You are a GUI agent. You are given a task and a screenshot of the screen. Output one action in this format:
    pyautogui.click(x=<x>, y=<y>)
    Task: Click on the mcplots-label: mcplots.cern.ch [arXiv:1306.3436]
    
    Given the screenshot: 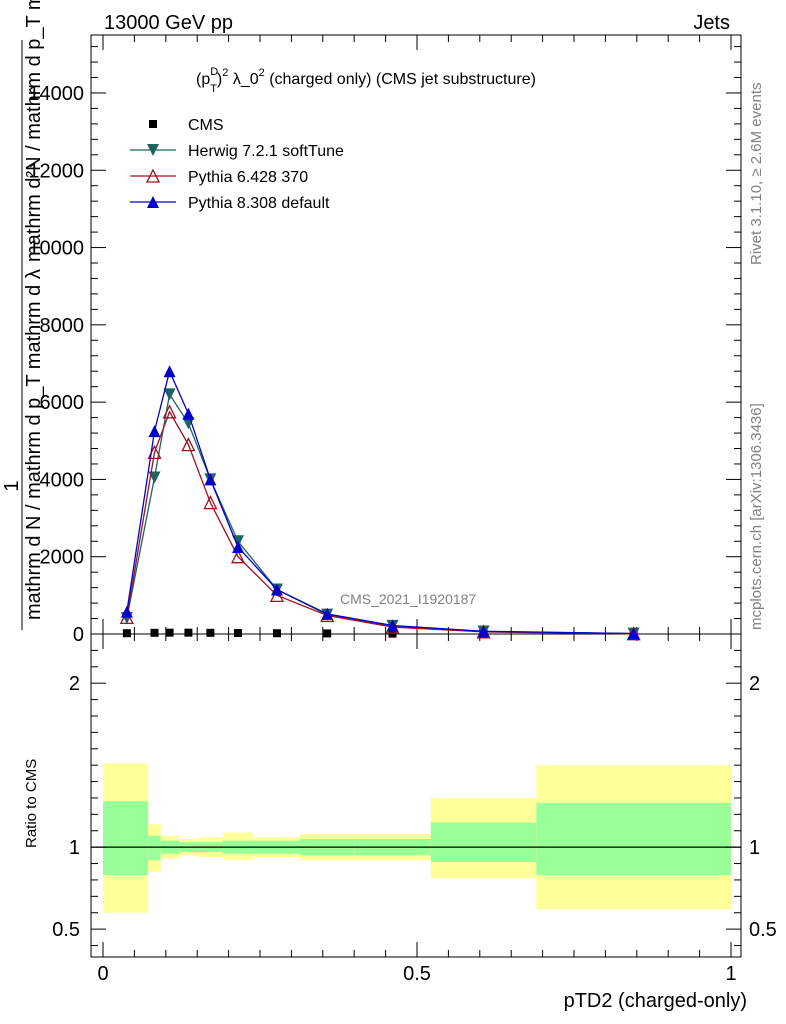 What is the action you would take?
    pyautogui.click(x=756, y=516)
    